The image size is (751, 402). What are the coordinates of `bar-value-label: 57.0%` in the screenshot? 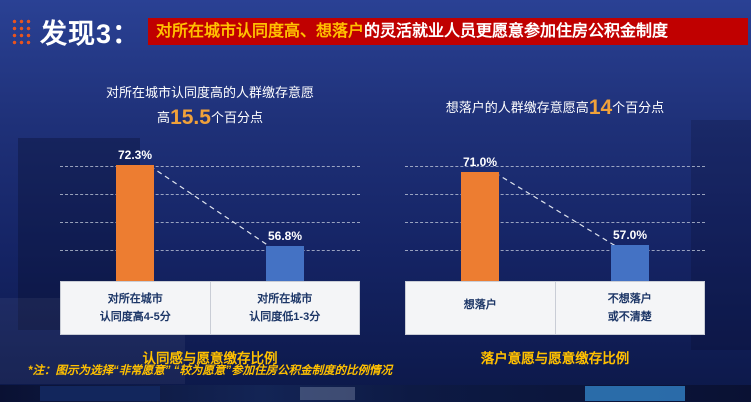 It's located at (630, 234).